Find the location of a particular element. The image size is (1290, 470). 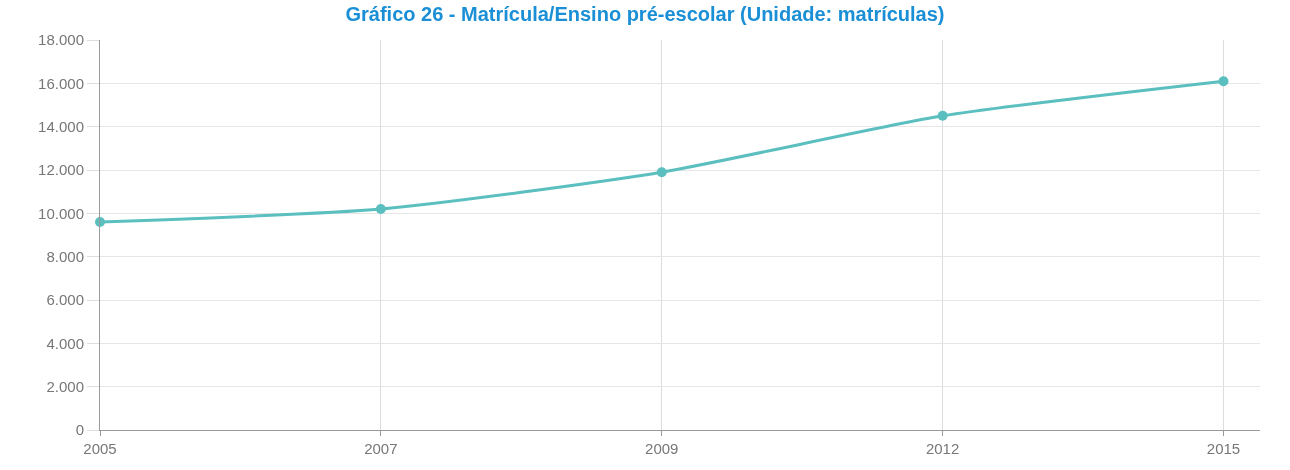

x-tick-label: 2015 is located at coordinates (1223, 448).